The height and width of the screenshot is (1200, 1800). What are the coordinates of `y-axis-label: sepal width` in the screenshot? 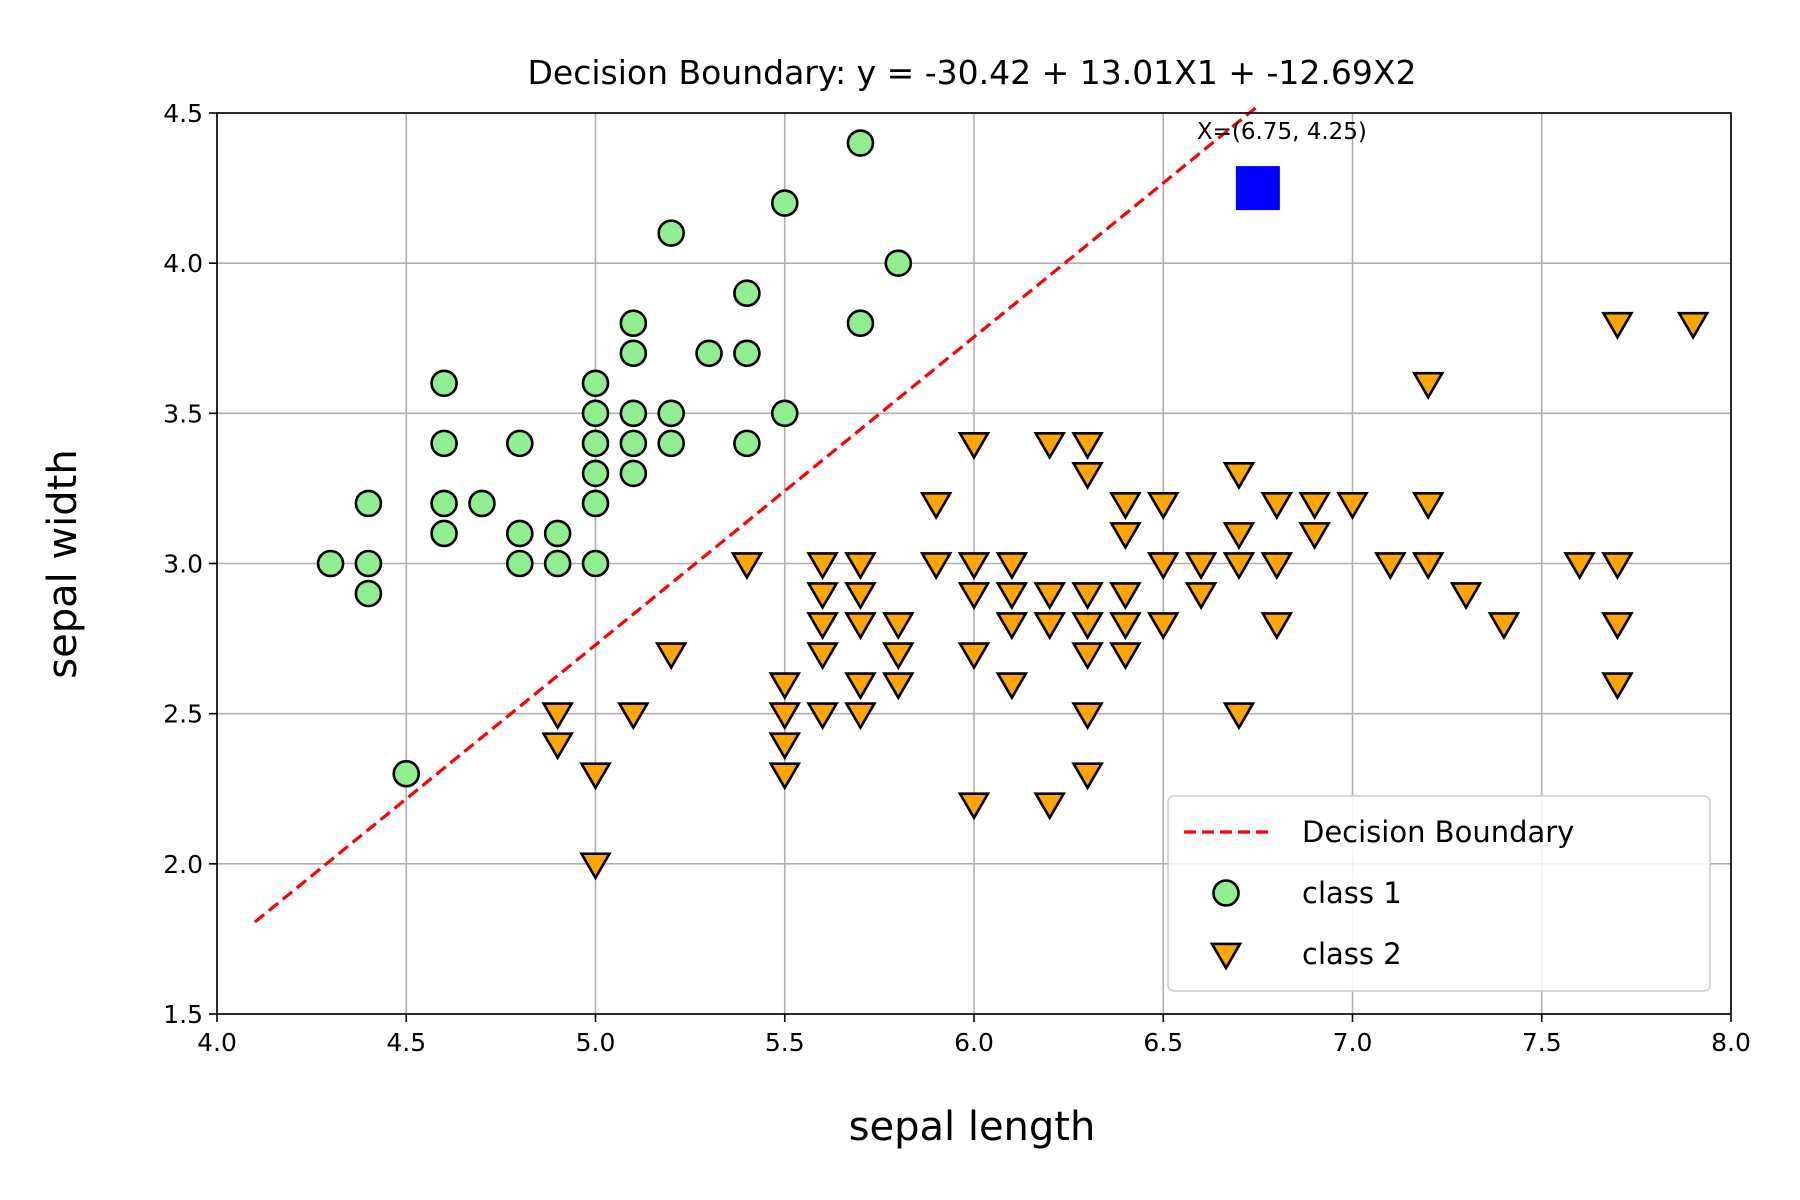 It's located at (63, 563).